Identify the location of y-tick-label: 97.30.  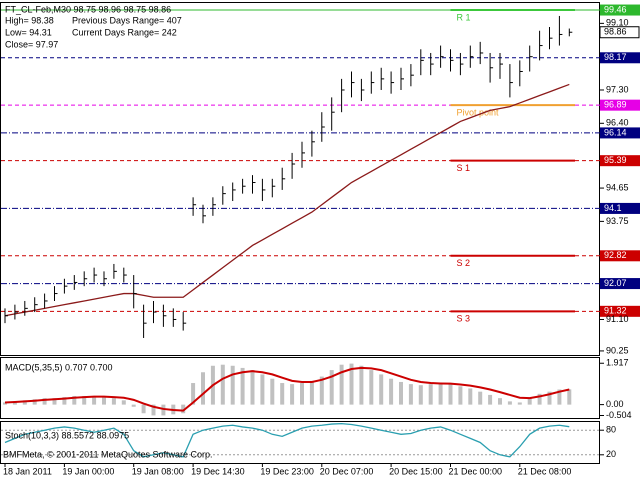
(617, 89).